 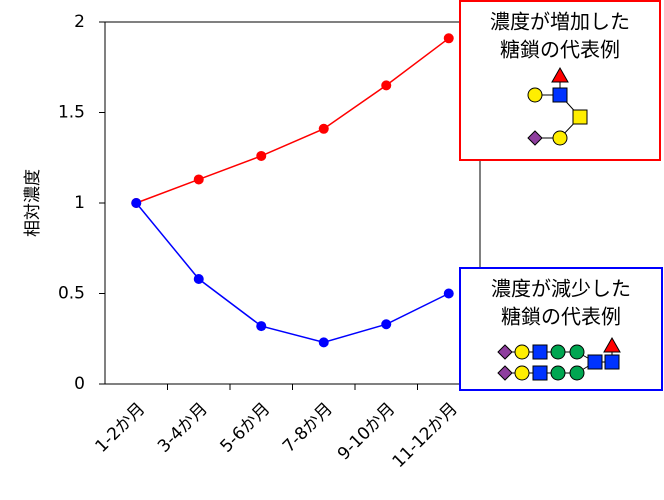 What do you see at coordinates (71, 113) in the screenshot?
I see `y-tick-label: 1.5` at bounding box center [71, 113].